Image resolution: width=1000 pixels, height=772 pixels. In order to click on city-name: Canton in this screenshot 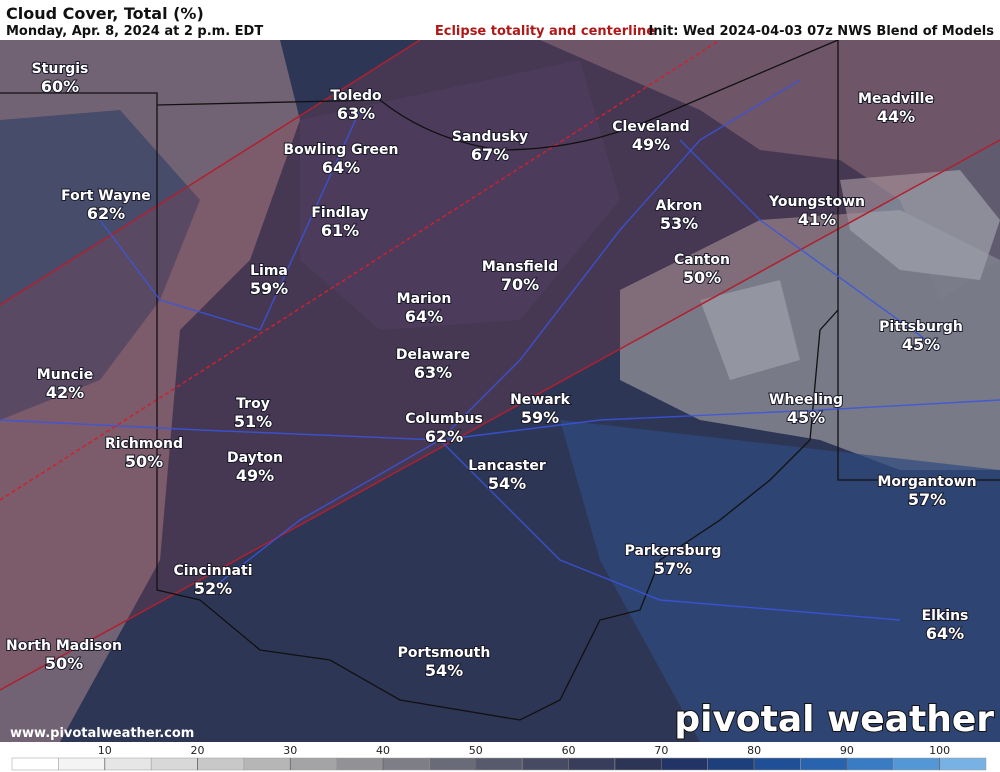, I will do `click(702, 260)`.